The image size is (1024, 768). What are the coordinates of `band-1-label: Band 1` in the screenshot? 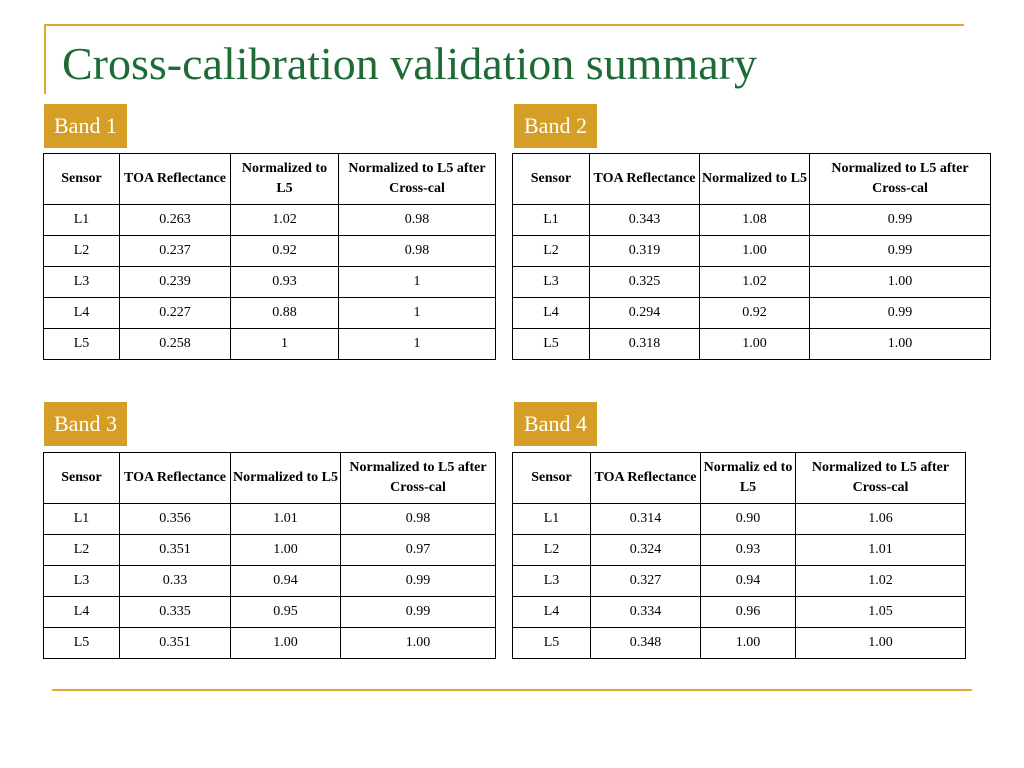 It's located at (85, 126).